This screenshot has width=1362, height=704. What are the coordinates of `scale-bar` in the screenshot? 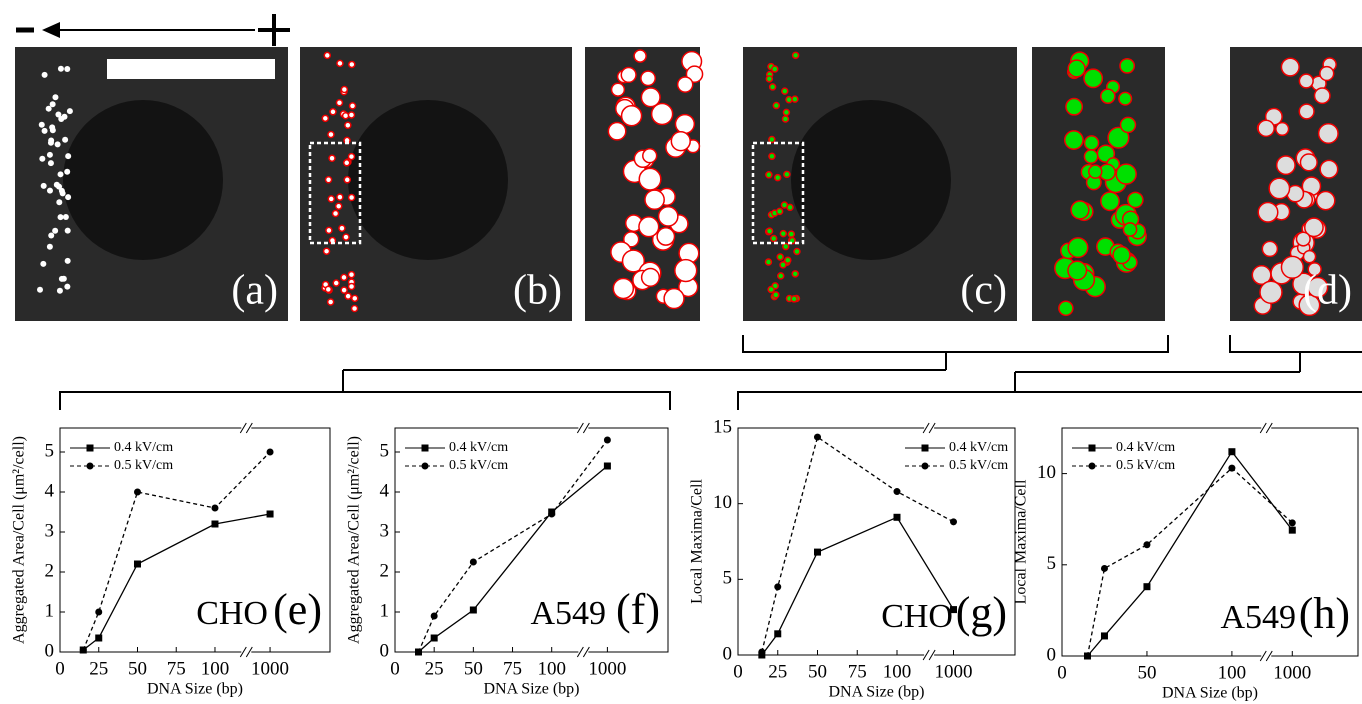 It's located at (191, 69).